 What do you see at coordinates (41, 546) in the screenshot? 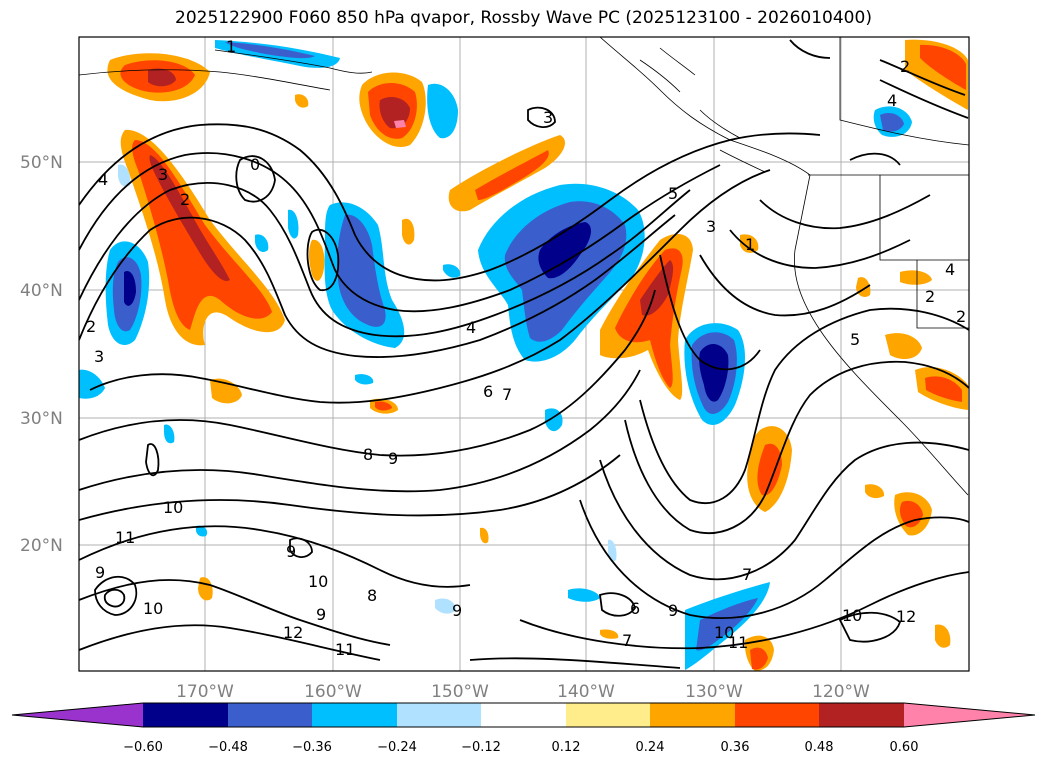
I see `lat-label-20n: 20°N` at bounding box center [41, 546].